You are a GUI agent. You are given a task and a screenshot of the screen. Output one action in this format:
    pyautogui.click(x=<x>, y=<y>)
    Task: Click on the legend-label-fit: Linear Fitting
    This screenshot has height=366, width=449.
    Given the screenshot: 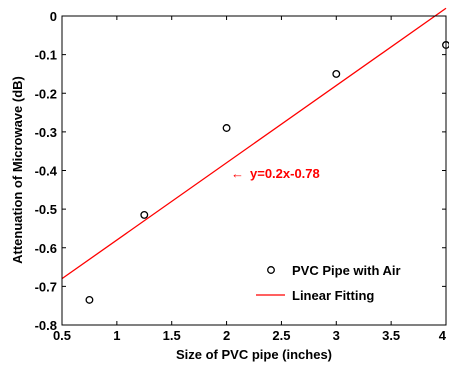 What is the action you would take?
    pyautogui.click(x=333, y=295)
    